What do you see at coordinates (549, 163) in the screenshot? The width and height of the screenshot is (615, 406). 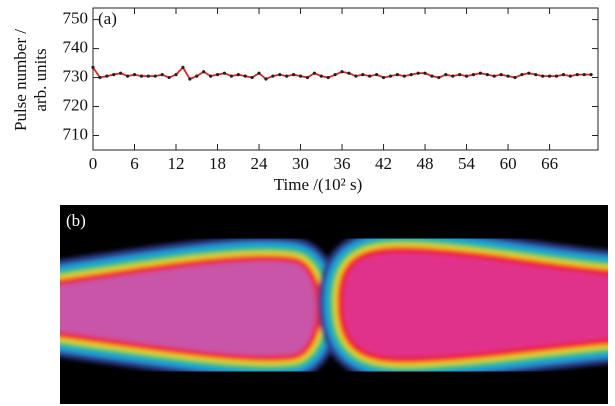 I see `x-tick-label: 66` at bounding box center [549, 163].